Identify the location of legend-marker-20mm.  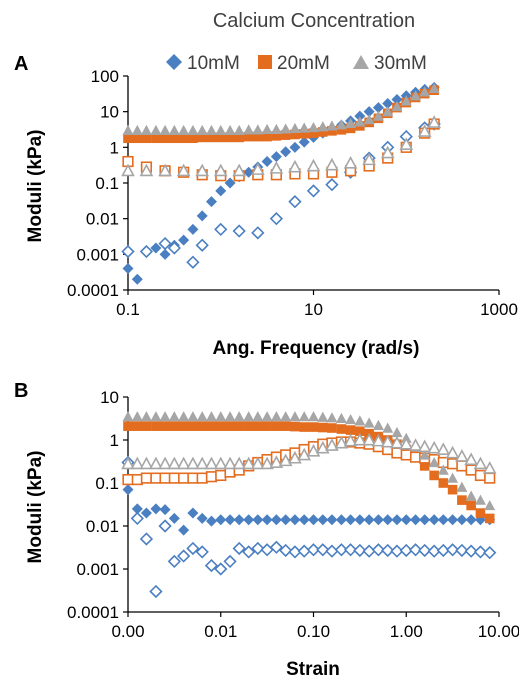
(265, 62).